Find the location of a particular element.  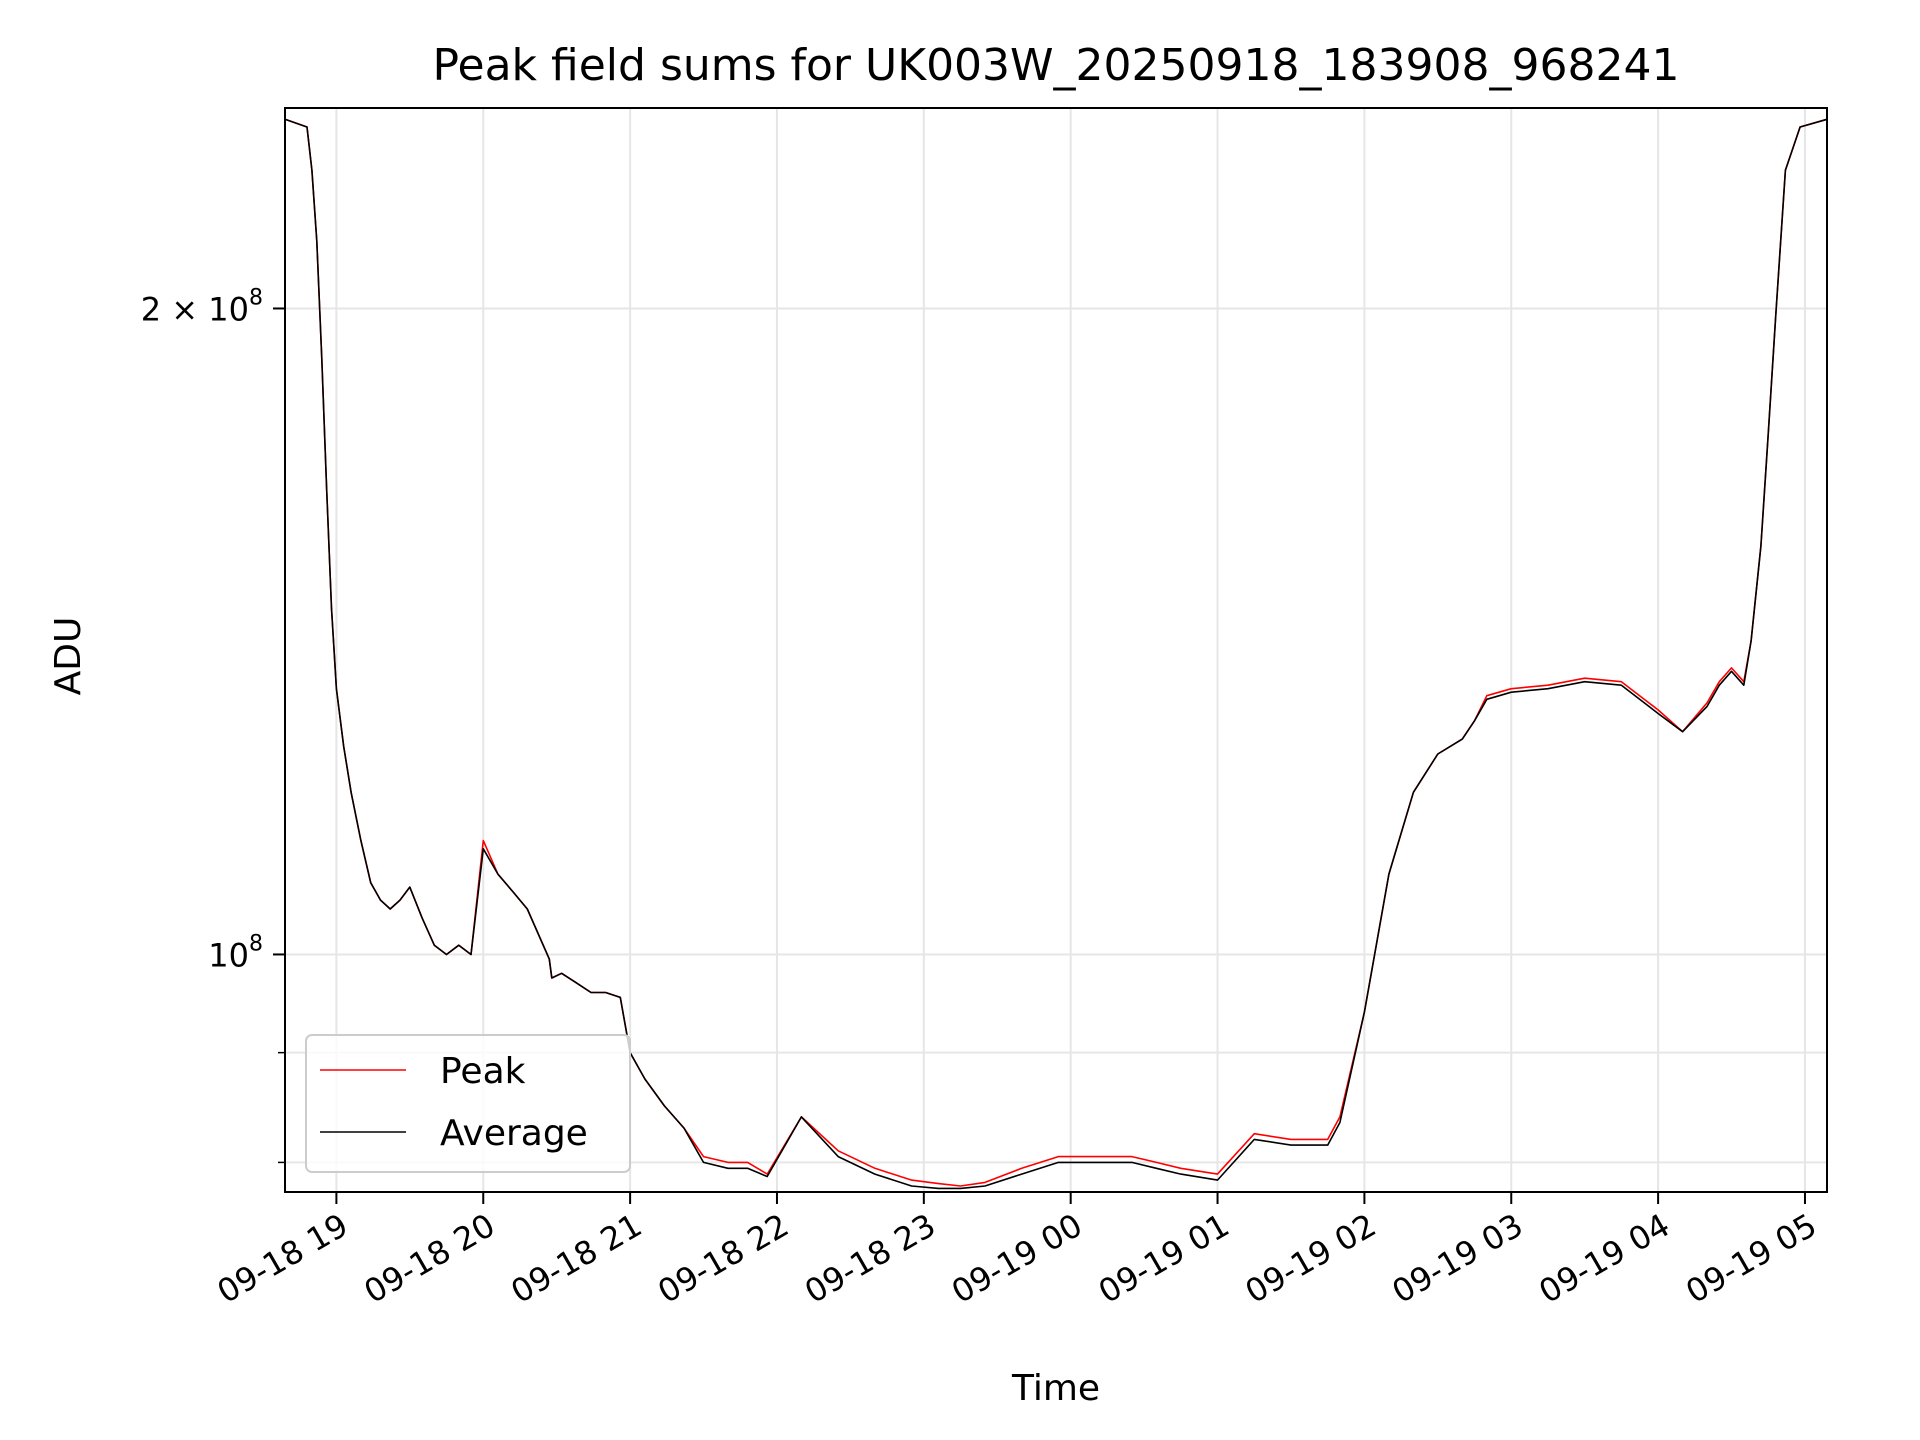

x-axis-label: Time is located at coordinates (1055, 1388).